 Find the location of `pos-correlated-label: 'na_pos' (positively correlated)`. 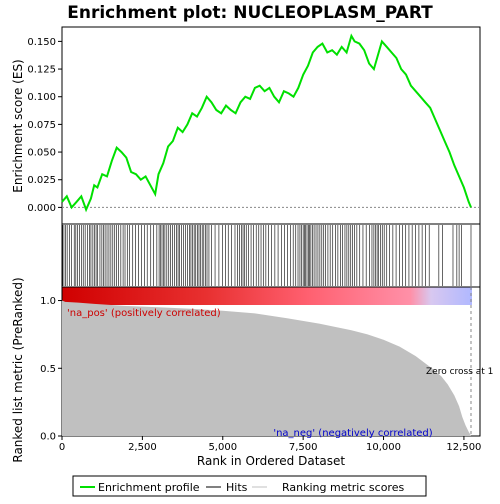

pos-correlated-label: 'na_pos' (positively correlated) is located at coordinates (144, 313).